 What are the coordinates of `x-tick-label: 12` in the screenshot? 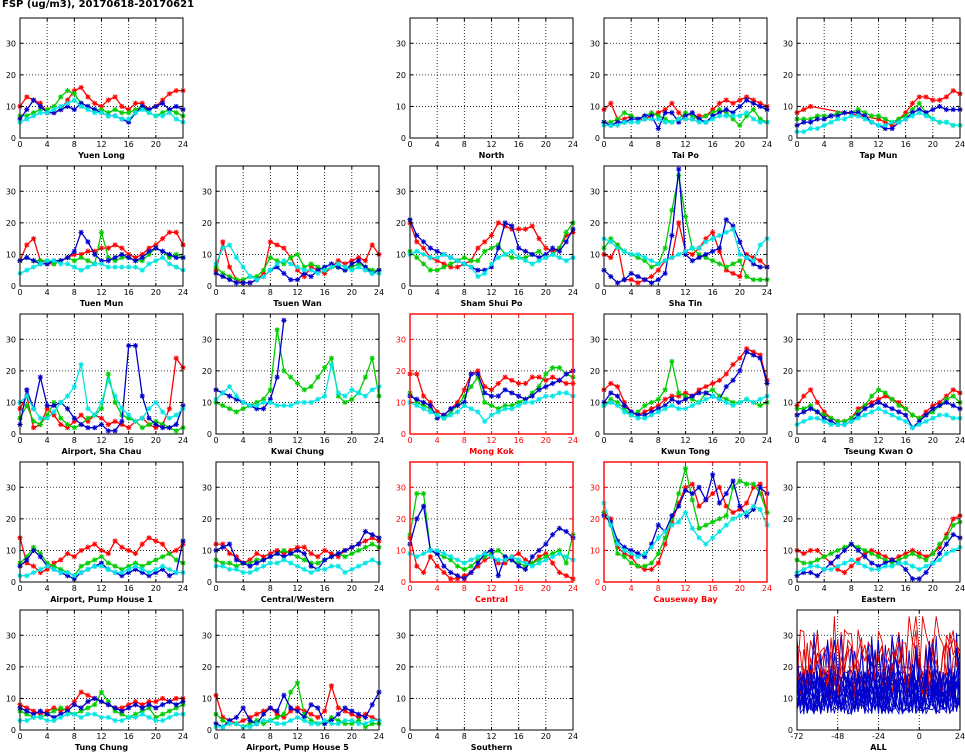 It's located at (491, 440).